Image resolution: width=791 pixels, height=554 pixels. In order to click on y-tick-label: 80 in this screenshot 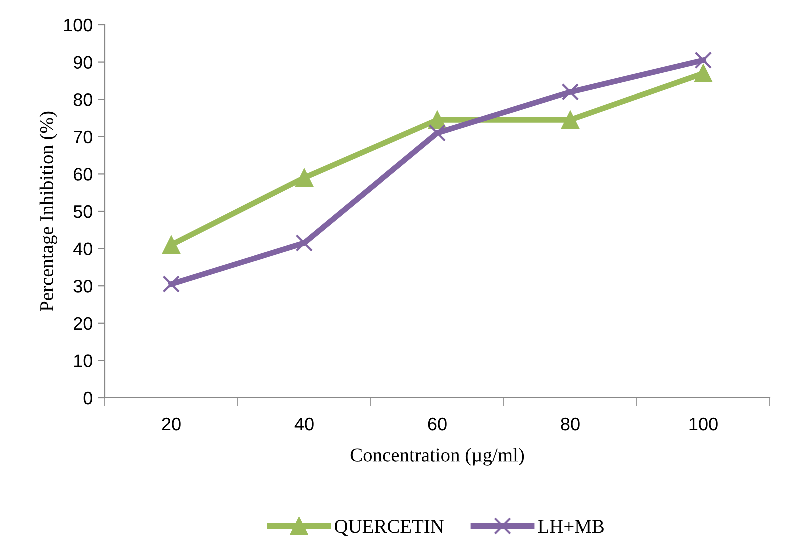, I will do `click(83, 100)`.